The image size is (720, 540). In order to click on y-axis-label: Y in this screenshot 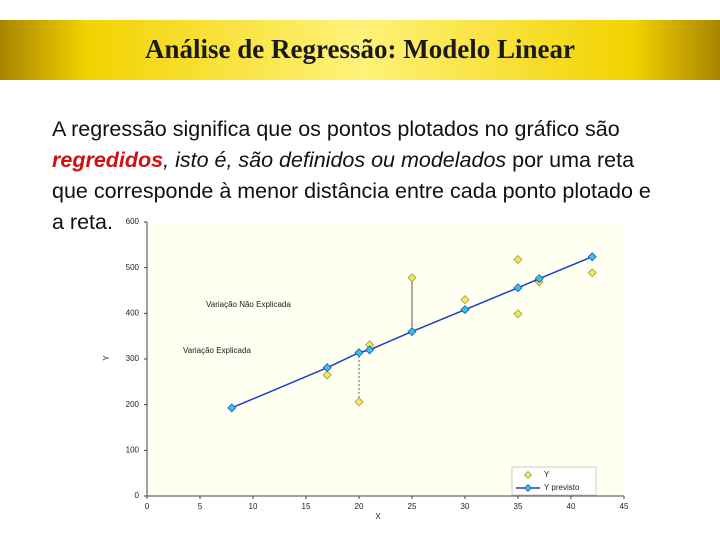, I will do `click(106, 358)`.